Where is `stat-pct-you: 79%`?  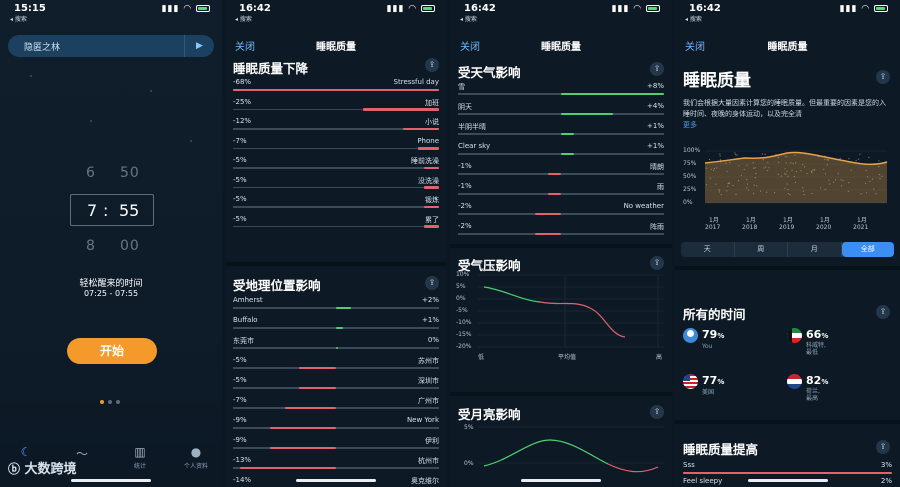 stat-pct-you: 79% is located at coordinates (713, 334).